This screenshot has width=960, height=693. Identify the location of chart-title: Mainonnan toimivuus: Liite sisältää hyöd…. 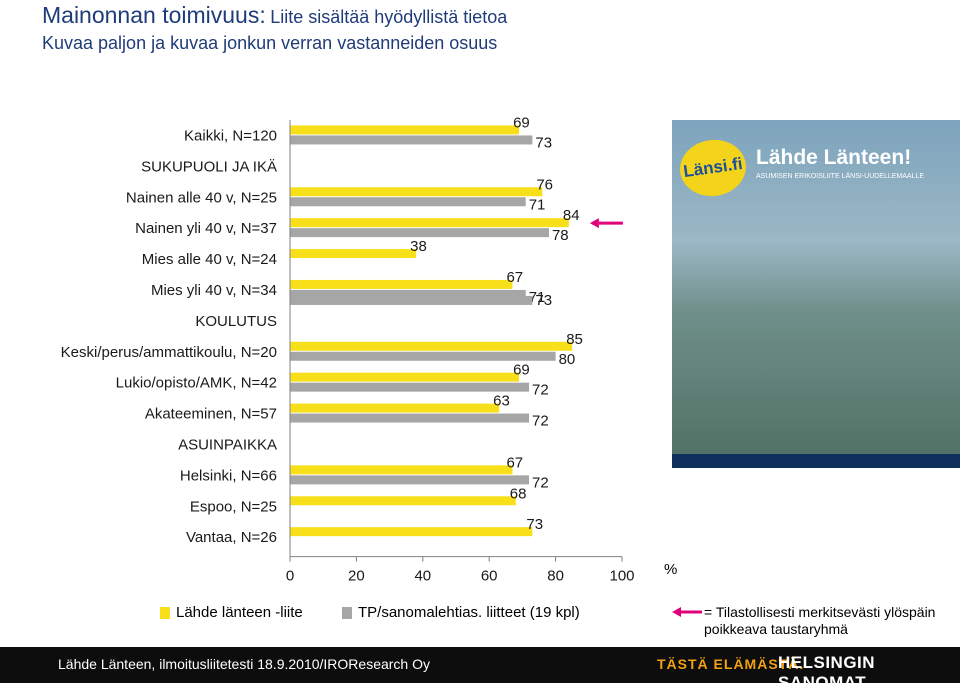
(274, 15).